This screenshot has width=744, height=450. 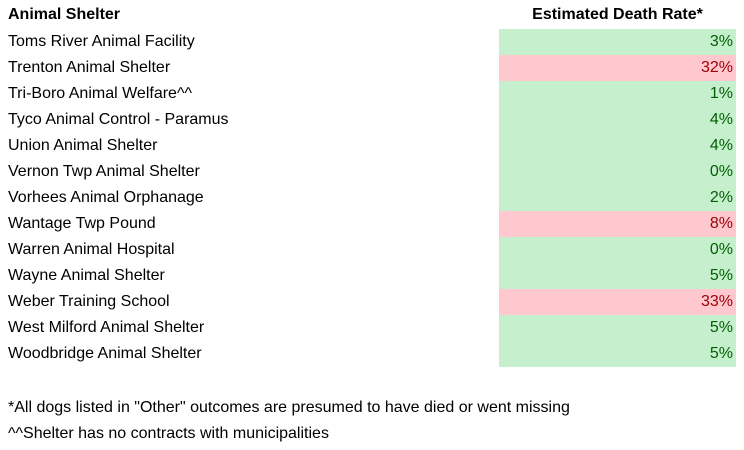 I want to click on death-rate-cell: 1%, so click(x=617, y=94).